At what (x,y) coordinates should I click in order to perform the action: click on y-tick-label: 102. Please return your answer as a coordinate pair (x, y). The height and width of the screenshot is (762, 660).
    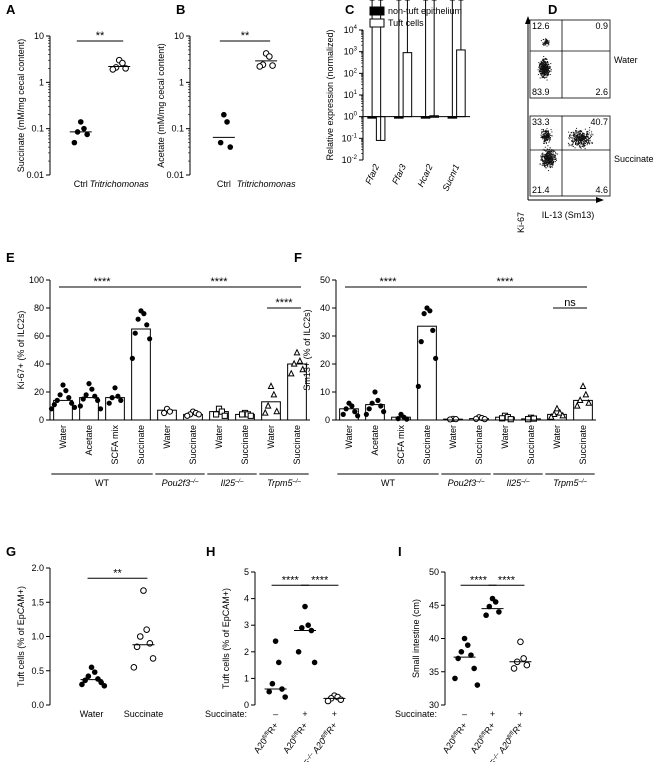
    Looking at the image, I should click on (351, 73).